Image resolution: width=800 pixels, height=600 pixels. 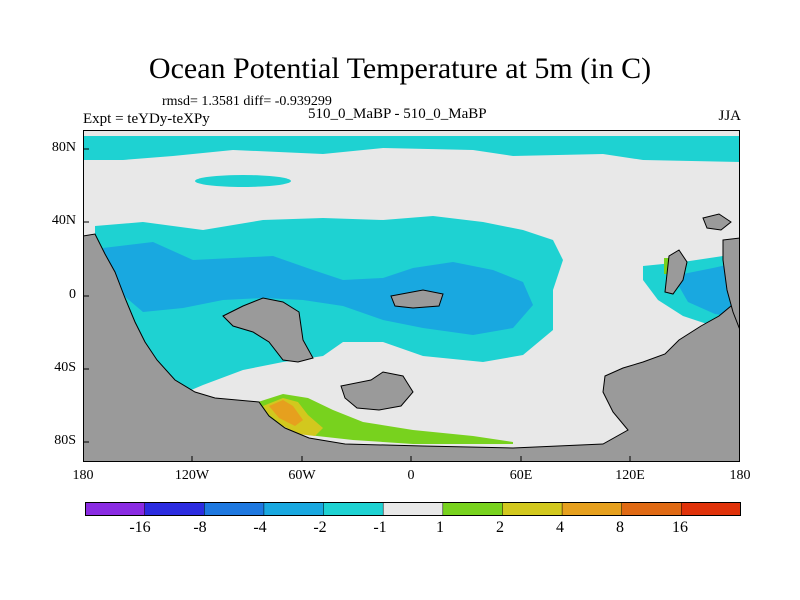 What do you see at coordinates (243, 181) in the screenshot?
I see `arctic-cool-patch` at bounding box center [243, 181].